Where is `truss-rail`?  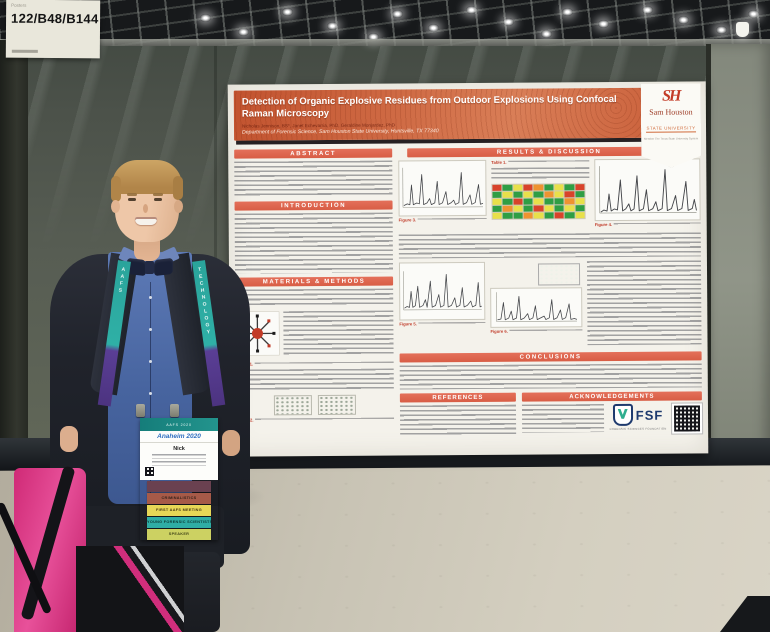 truss-rail is located at coordinates (385, 42).